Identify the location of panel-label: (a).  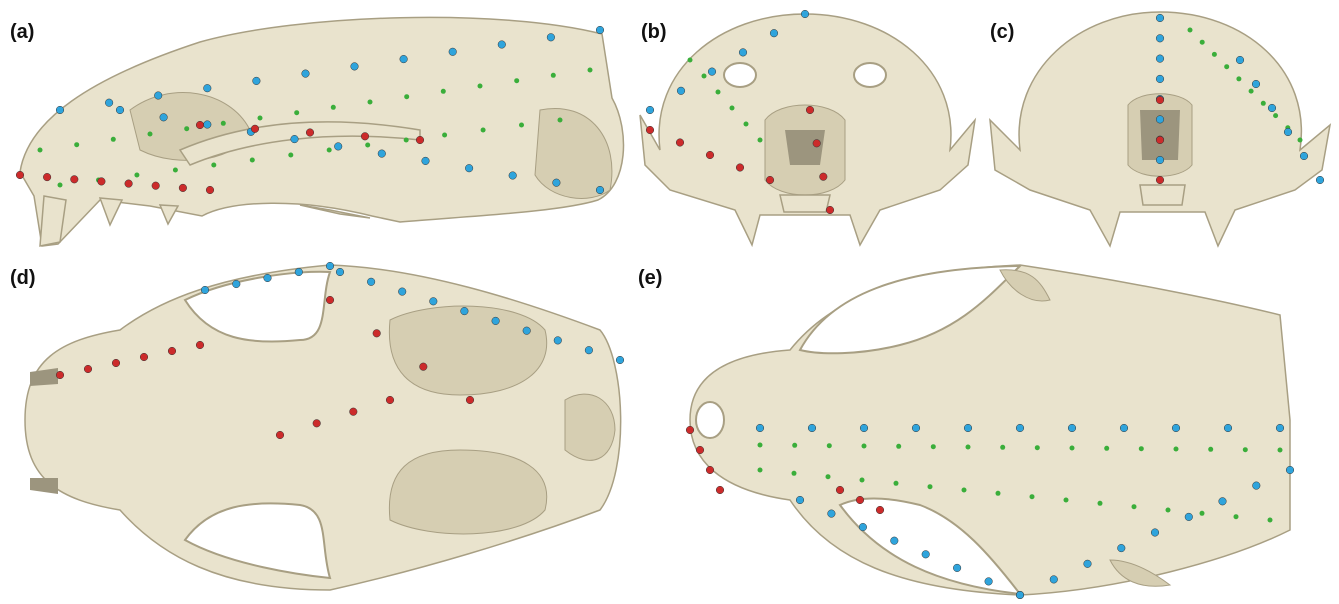
(22, 32).